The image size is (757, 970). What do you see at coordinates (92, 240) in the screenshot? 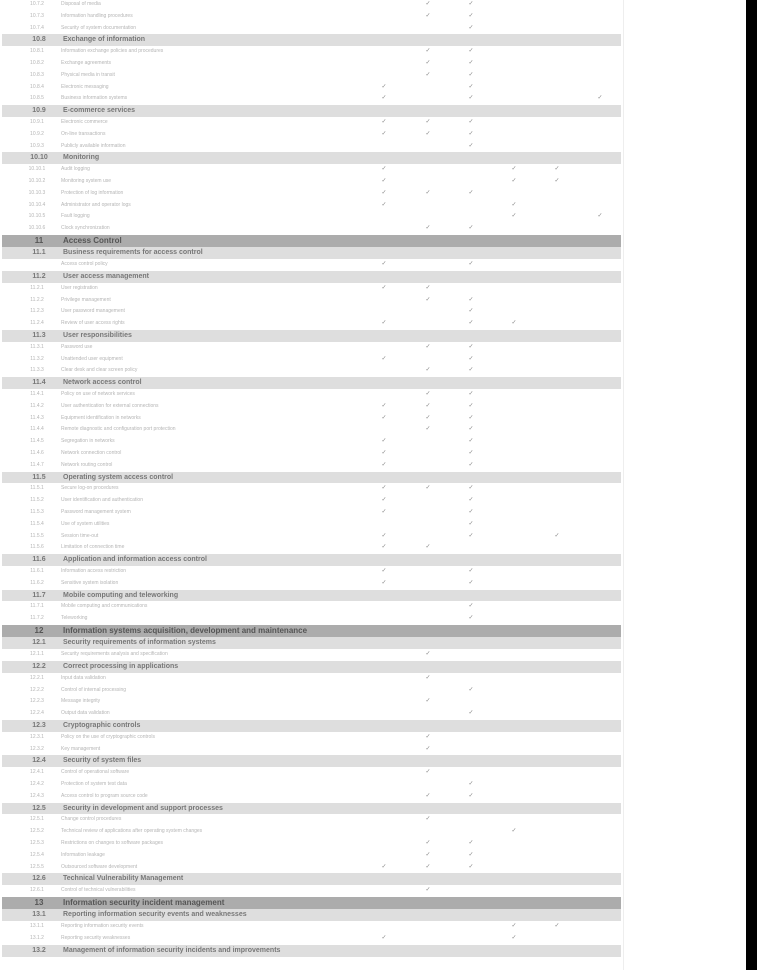
I see `control-title: Access Control` at bounding box center [92, 240].